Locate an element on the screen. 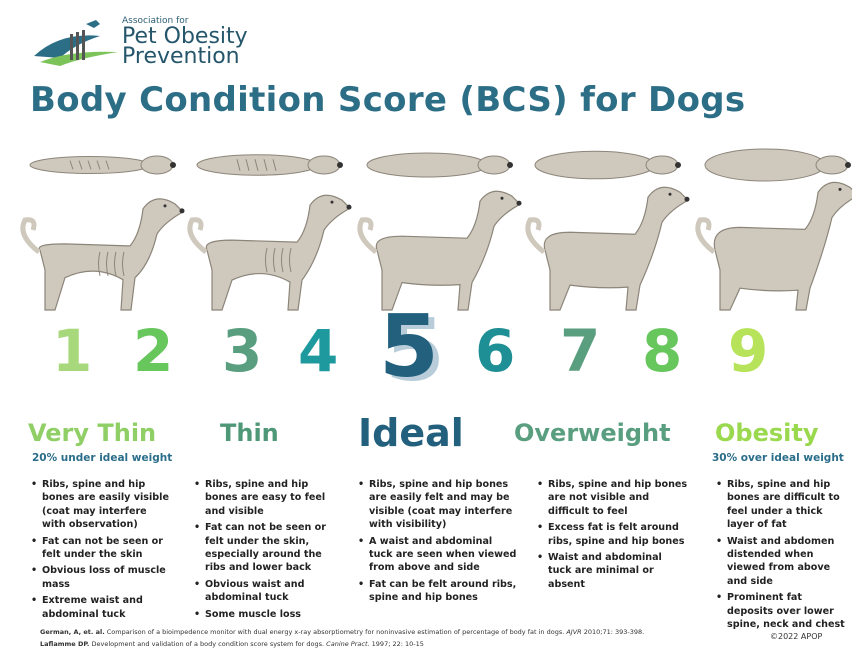  category-obesity: Obesity is located at coordinates (767, 433).